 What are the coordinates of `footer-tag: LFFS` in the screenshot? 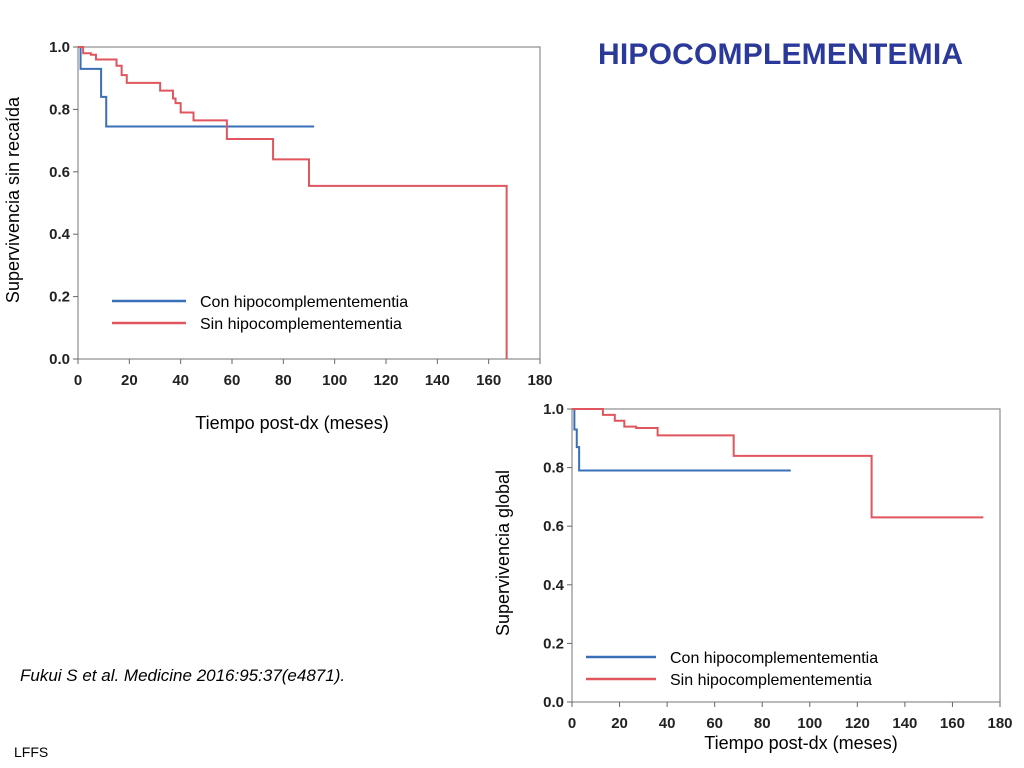 It's located at (31, 752).